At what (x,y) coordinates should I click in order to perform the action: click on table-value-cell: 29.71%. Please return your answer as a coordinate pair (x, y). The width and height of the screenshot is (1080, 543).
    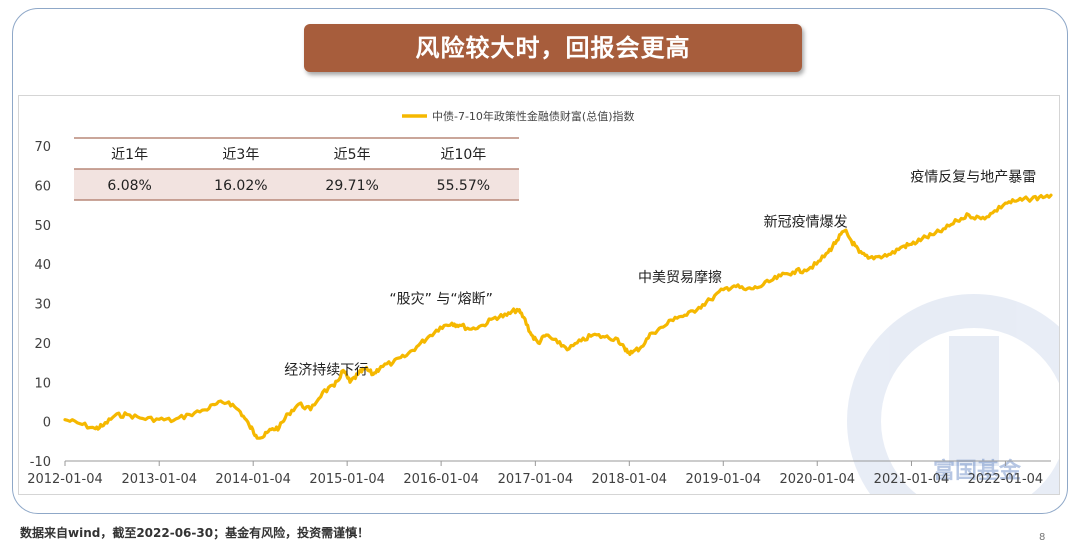
    Looking at the image, I should click on (351, 186).